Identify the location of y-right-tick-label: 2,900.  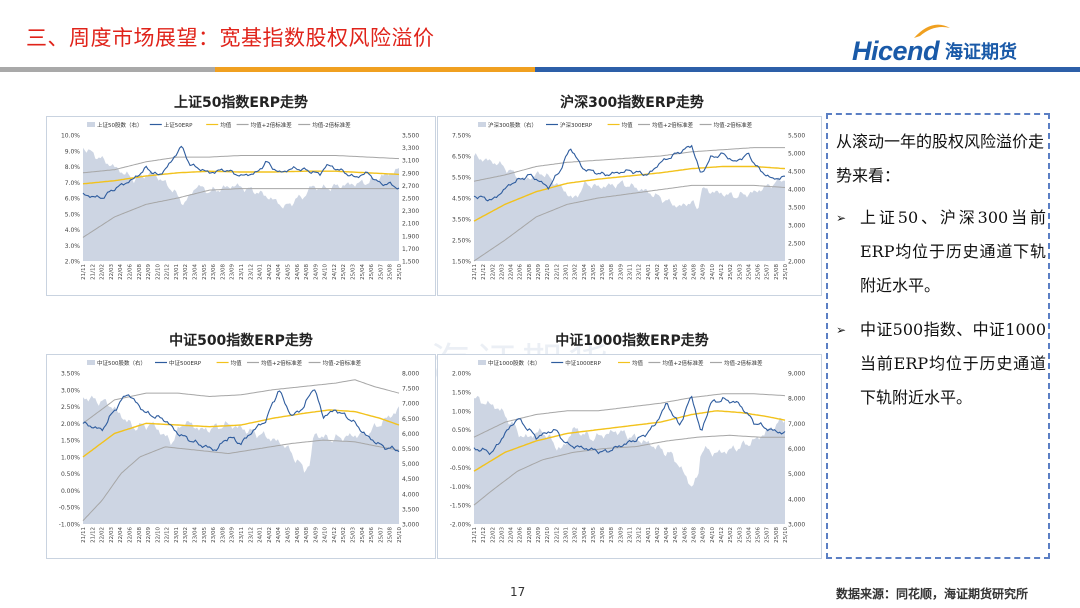
(410, 173).